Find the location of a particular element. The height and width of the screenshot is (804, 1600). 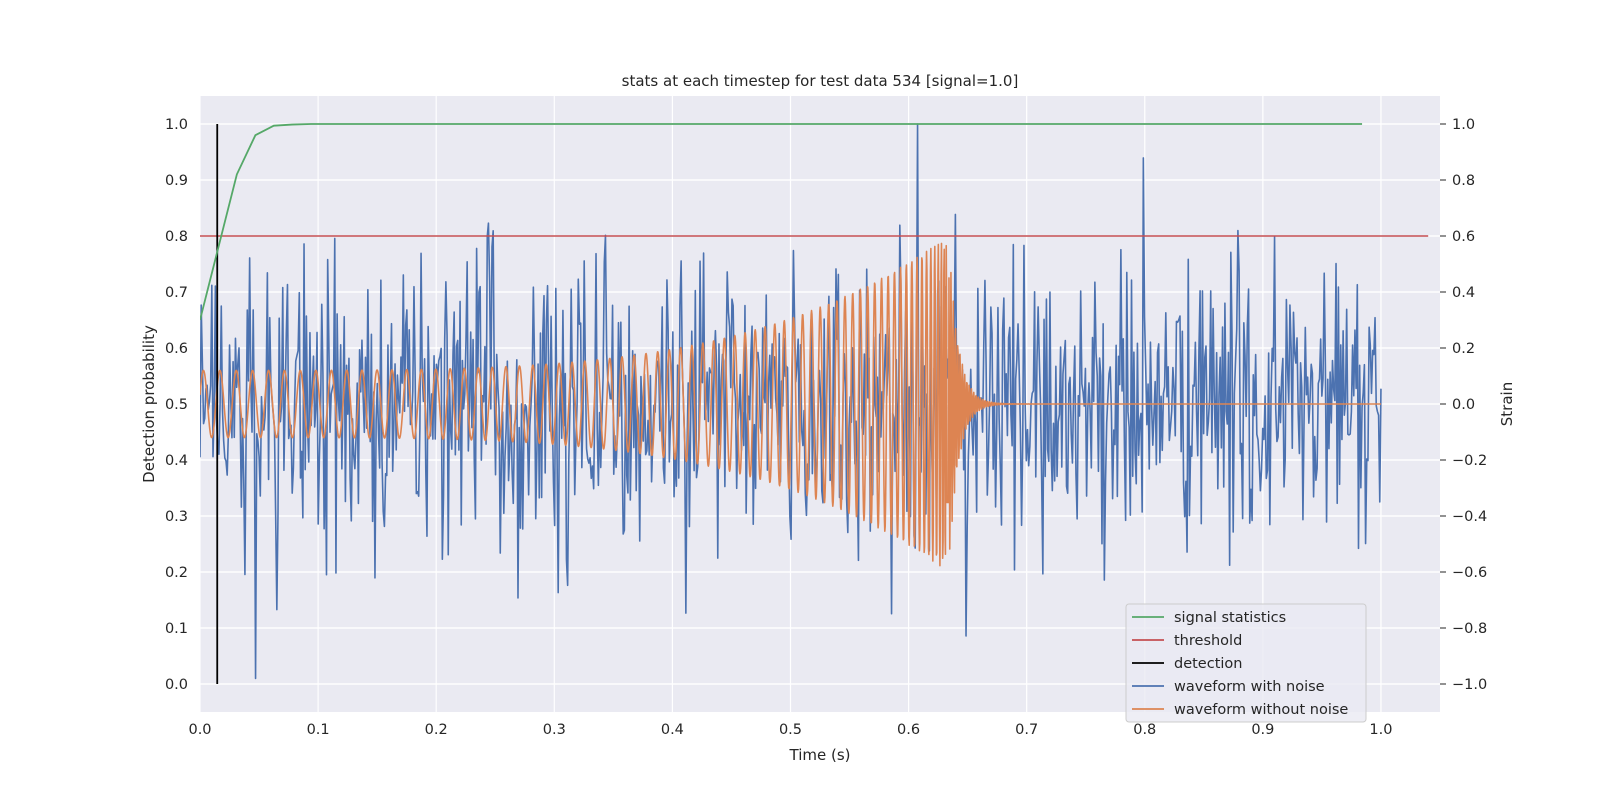

x-tick-label: 0.5 is located at coordinates (790, 730).